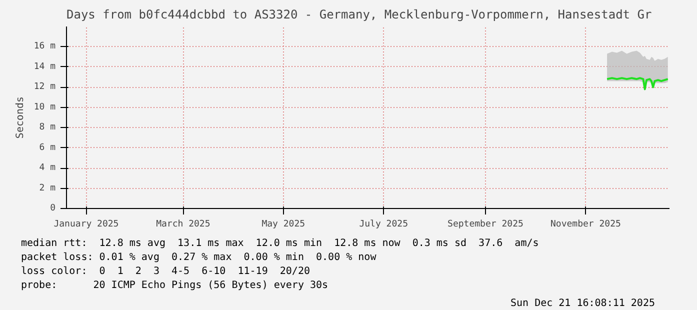  I want to click on x-tick-label: November 2025, so click(585, 225).